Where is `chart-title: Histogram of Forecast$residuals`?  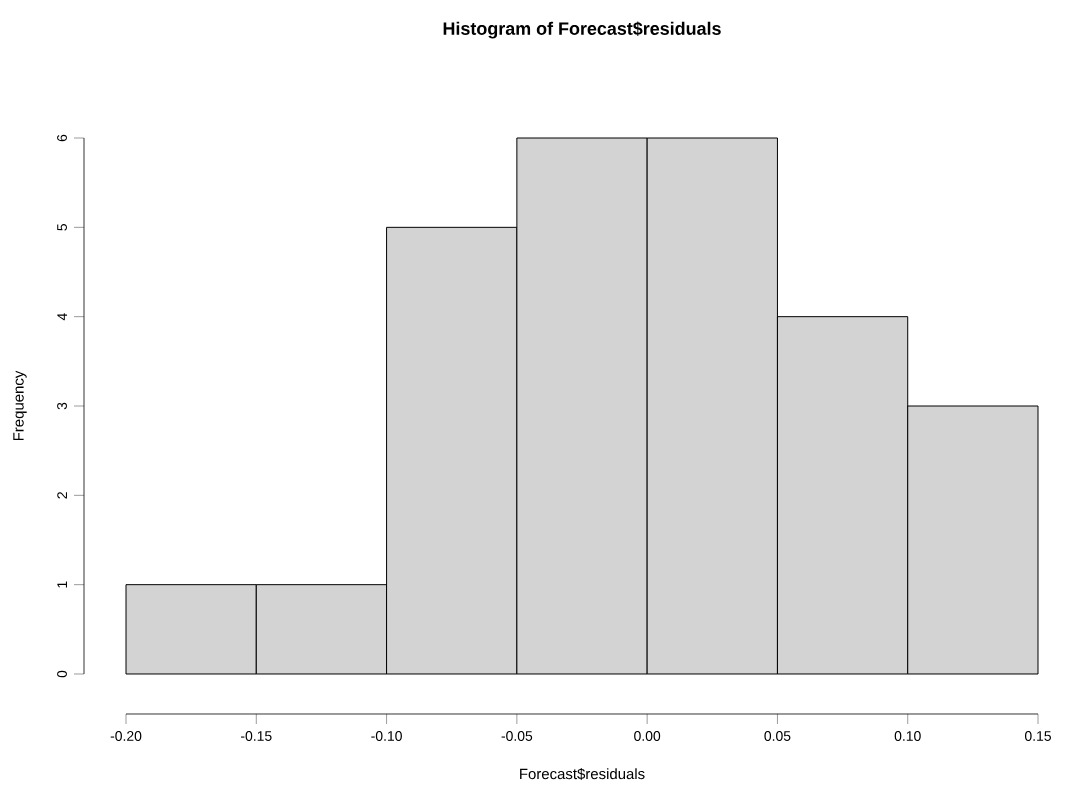 chart-title: Histogram of Forecast$residuals is located at coordinates (582, 30).